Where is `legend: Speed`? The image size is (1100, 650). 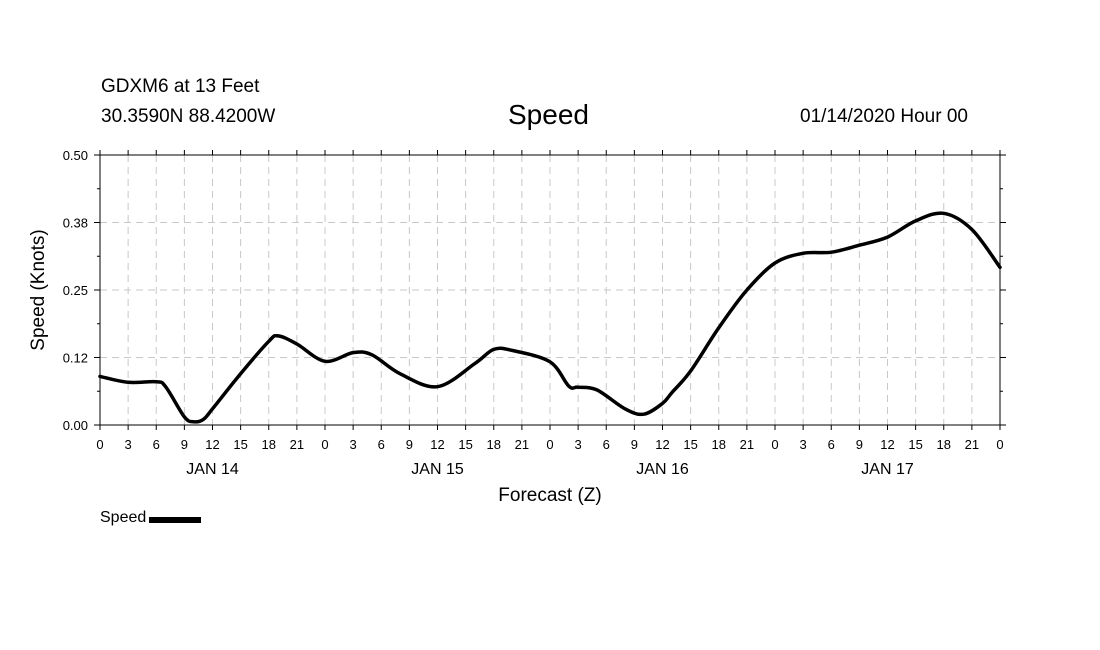
legend: Speed is located at coordinates (151, 518).